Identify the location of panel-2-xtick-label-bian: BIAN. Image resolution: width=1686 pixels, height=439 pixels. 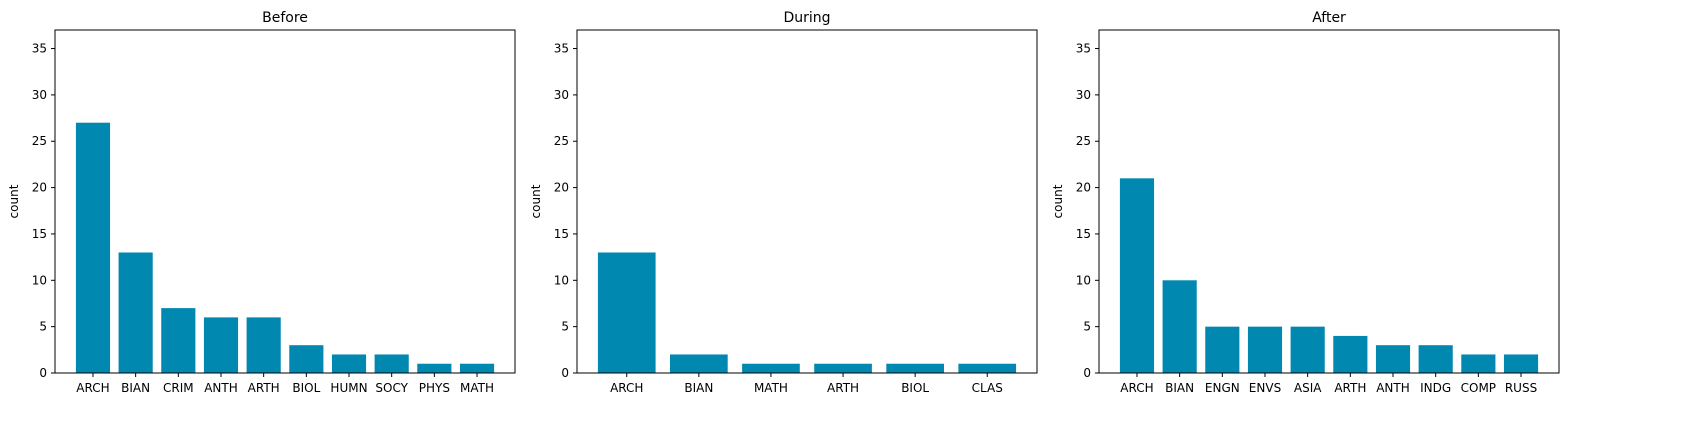
(698, 388).